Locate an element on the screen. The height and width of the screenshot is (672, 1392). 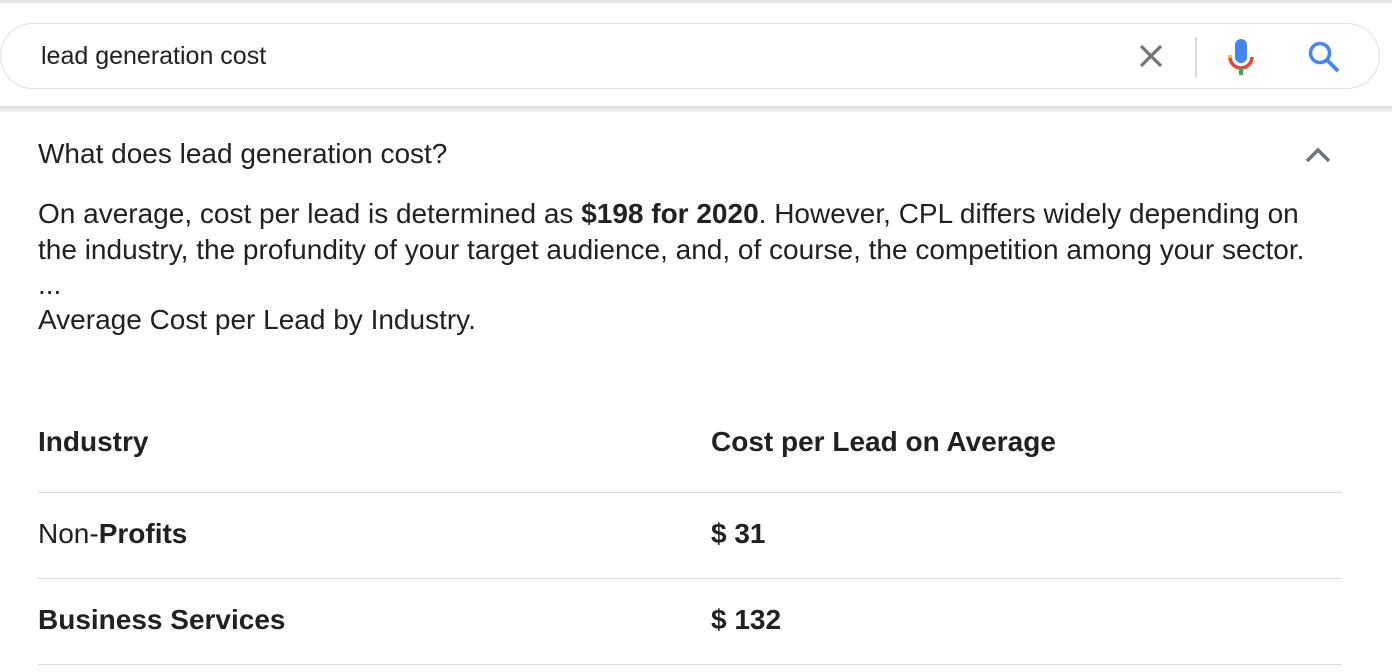
microphone-icon is located at coordinates (1241, 58).